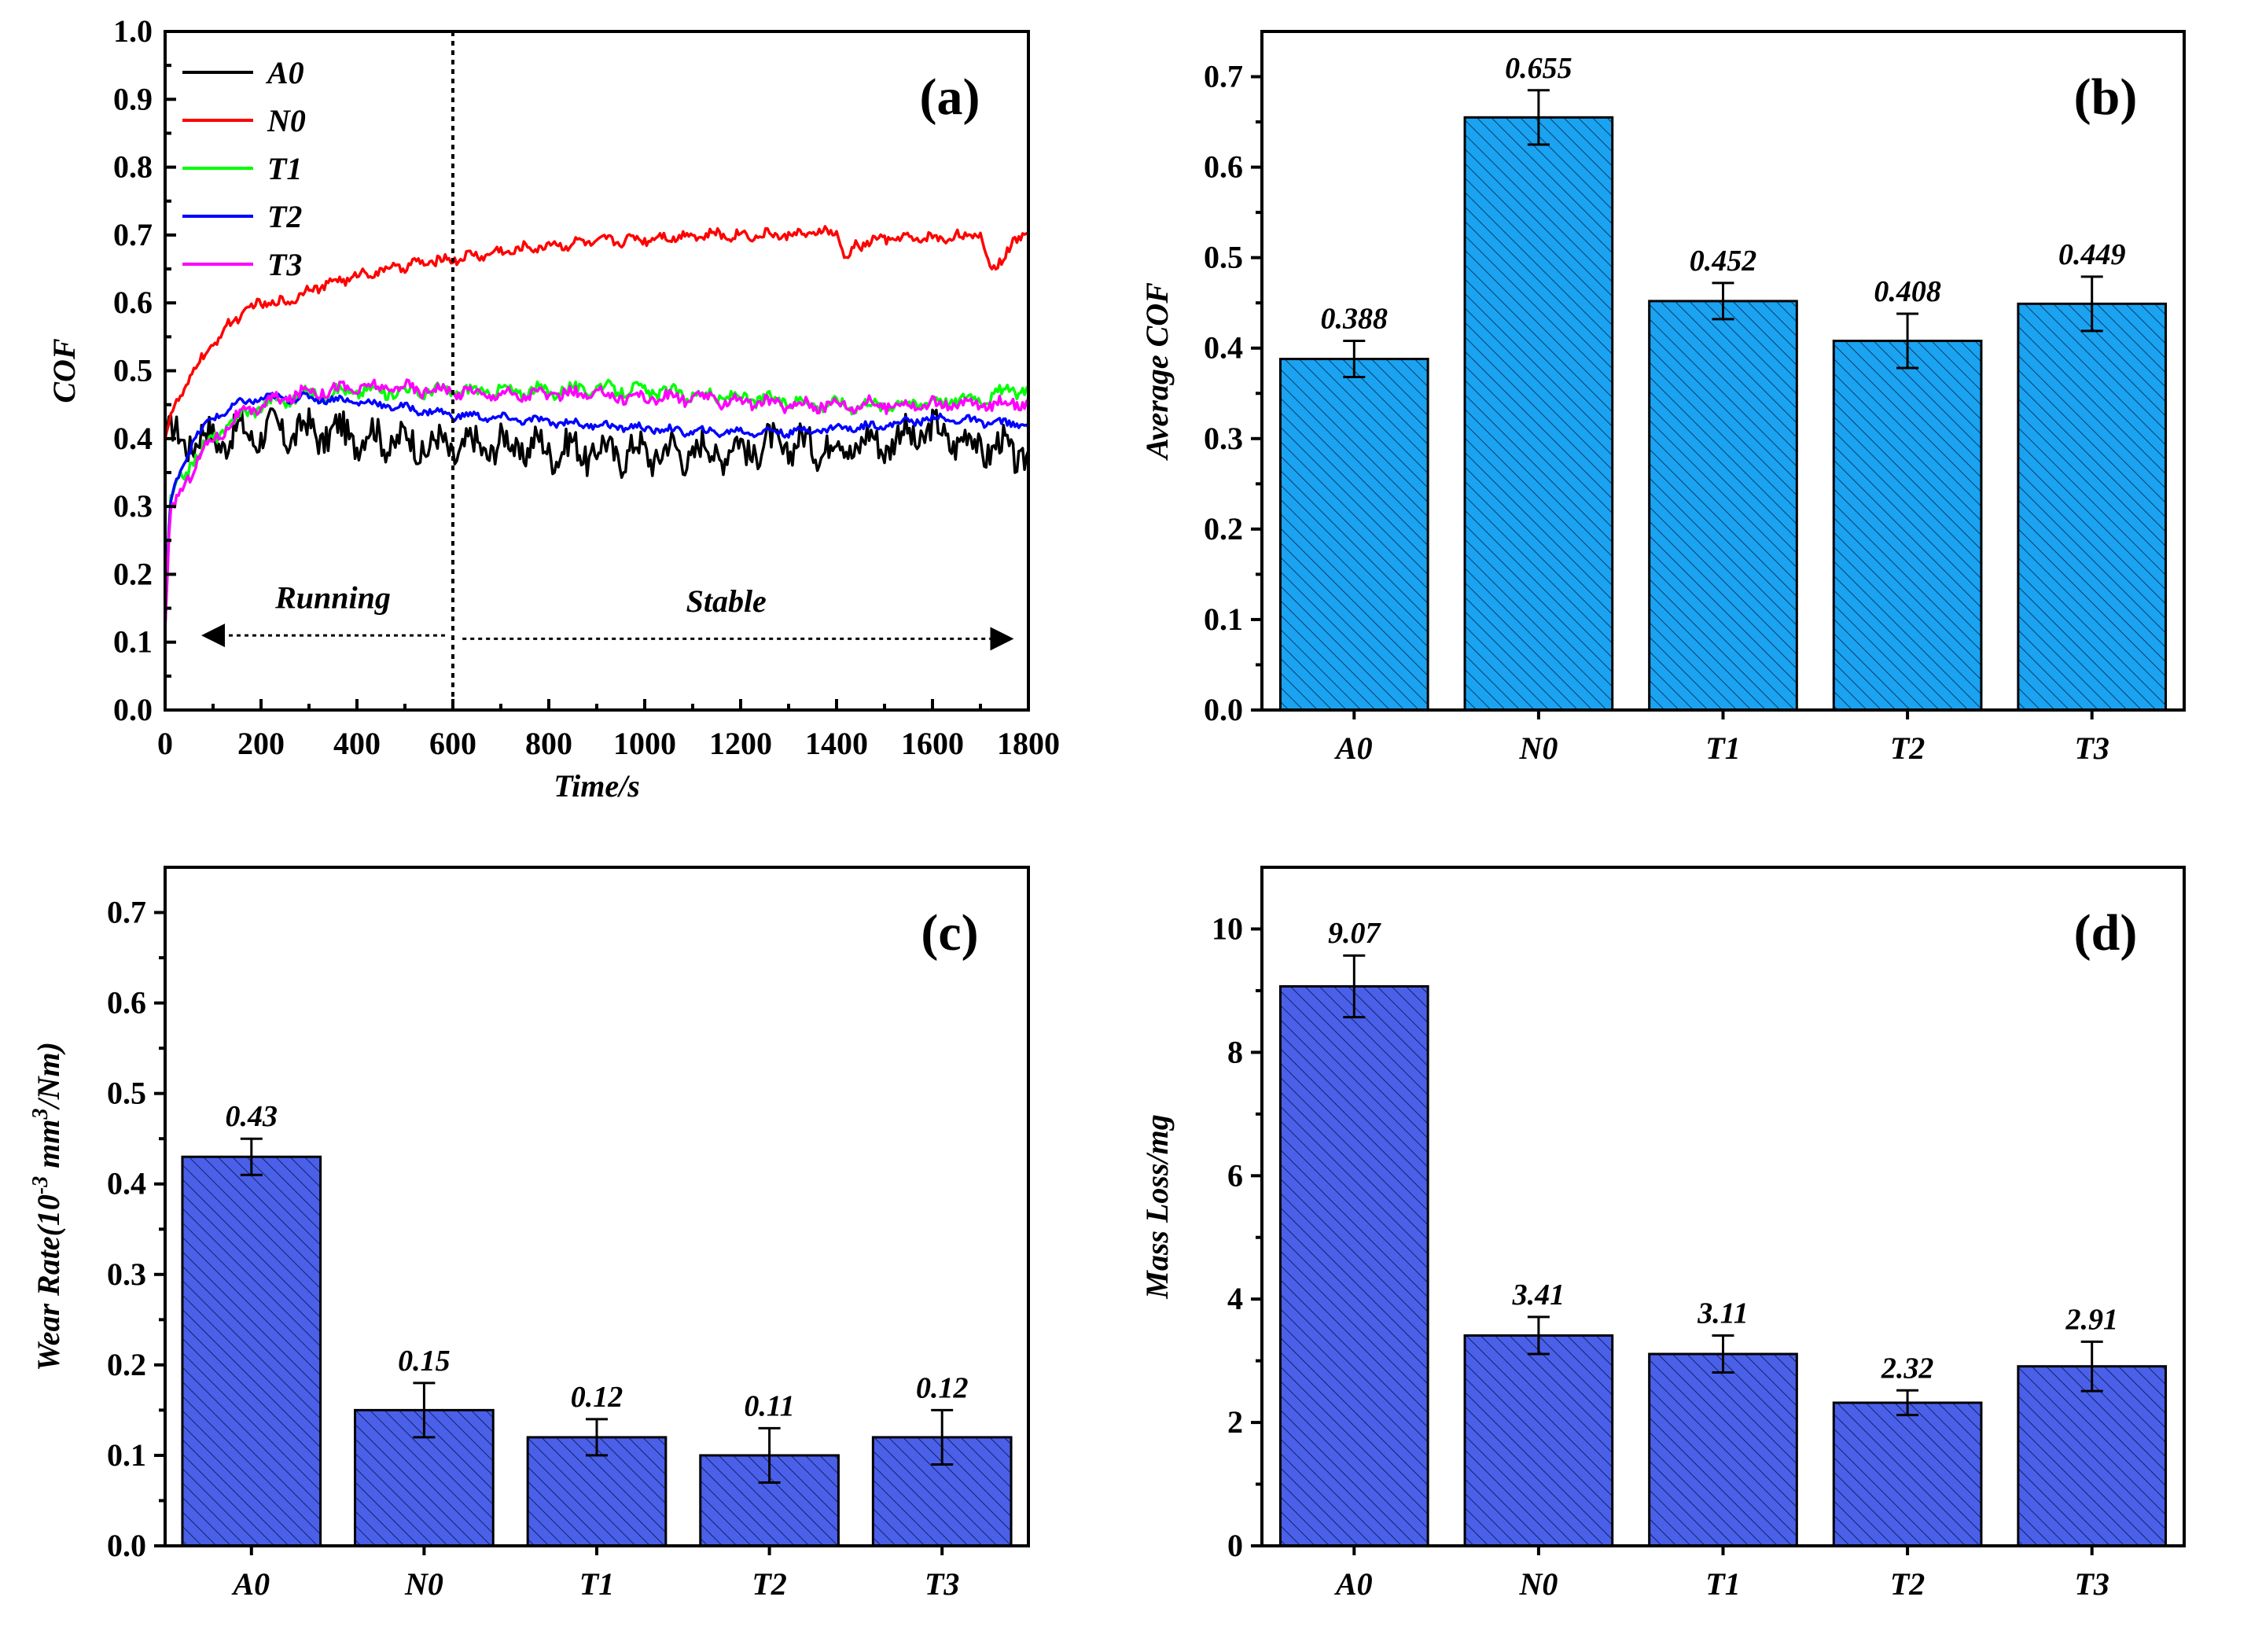  What do you see at coordinates (48, 1206) in the screenshot?
I see `y-axis-title-c: Wear Rate(10-3 mm3/Nm)` at bounding box center [48, 1206].